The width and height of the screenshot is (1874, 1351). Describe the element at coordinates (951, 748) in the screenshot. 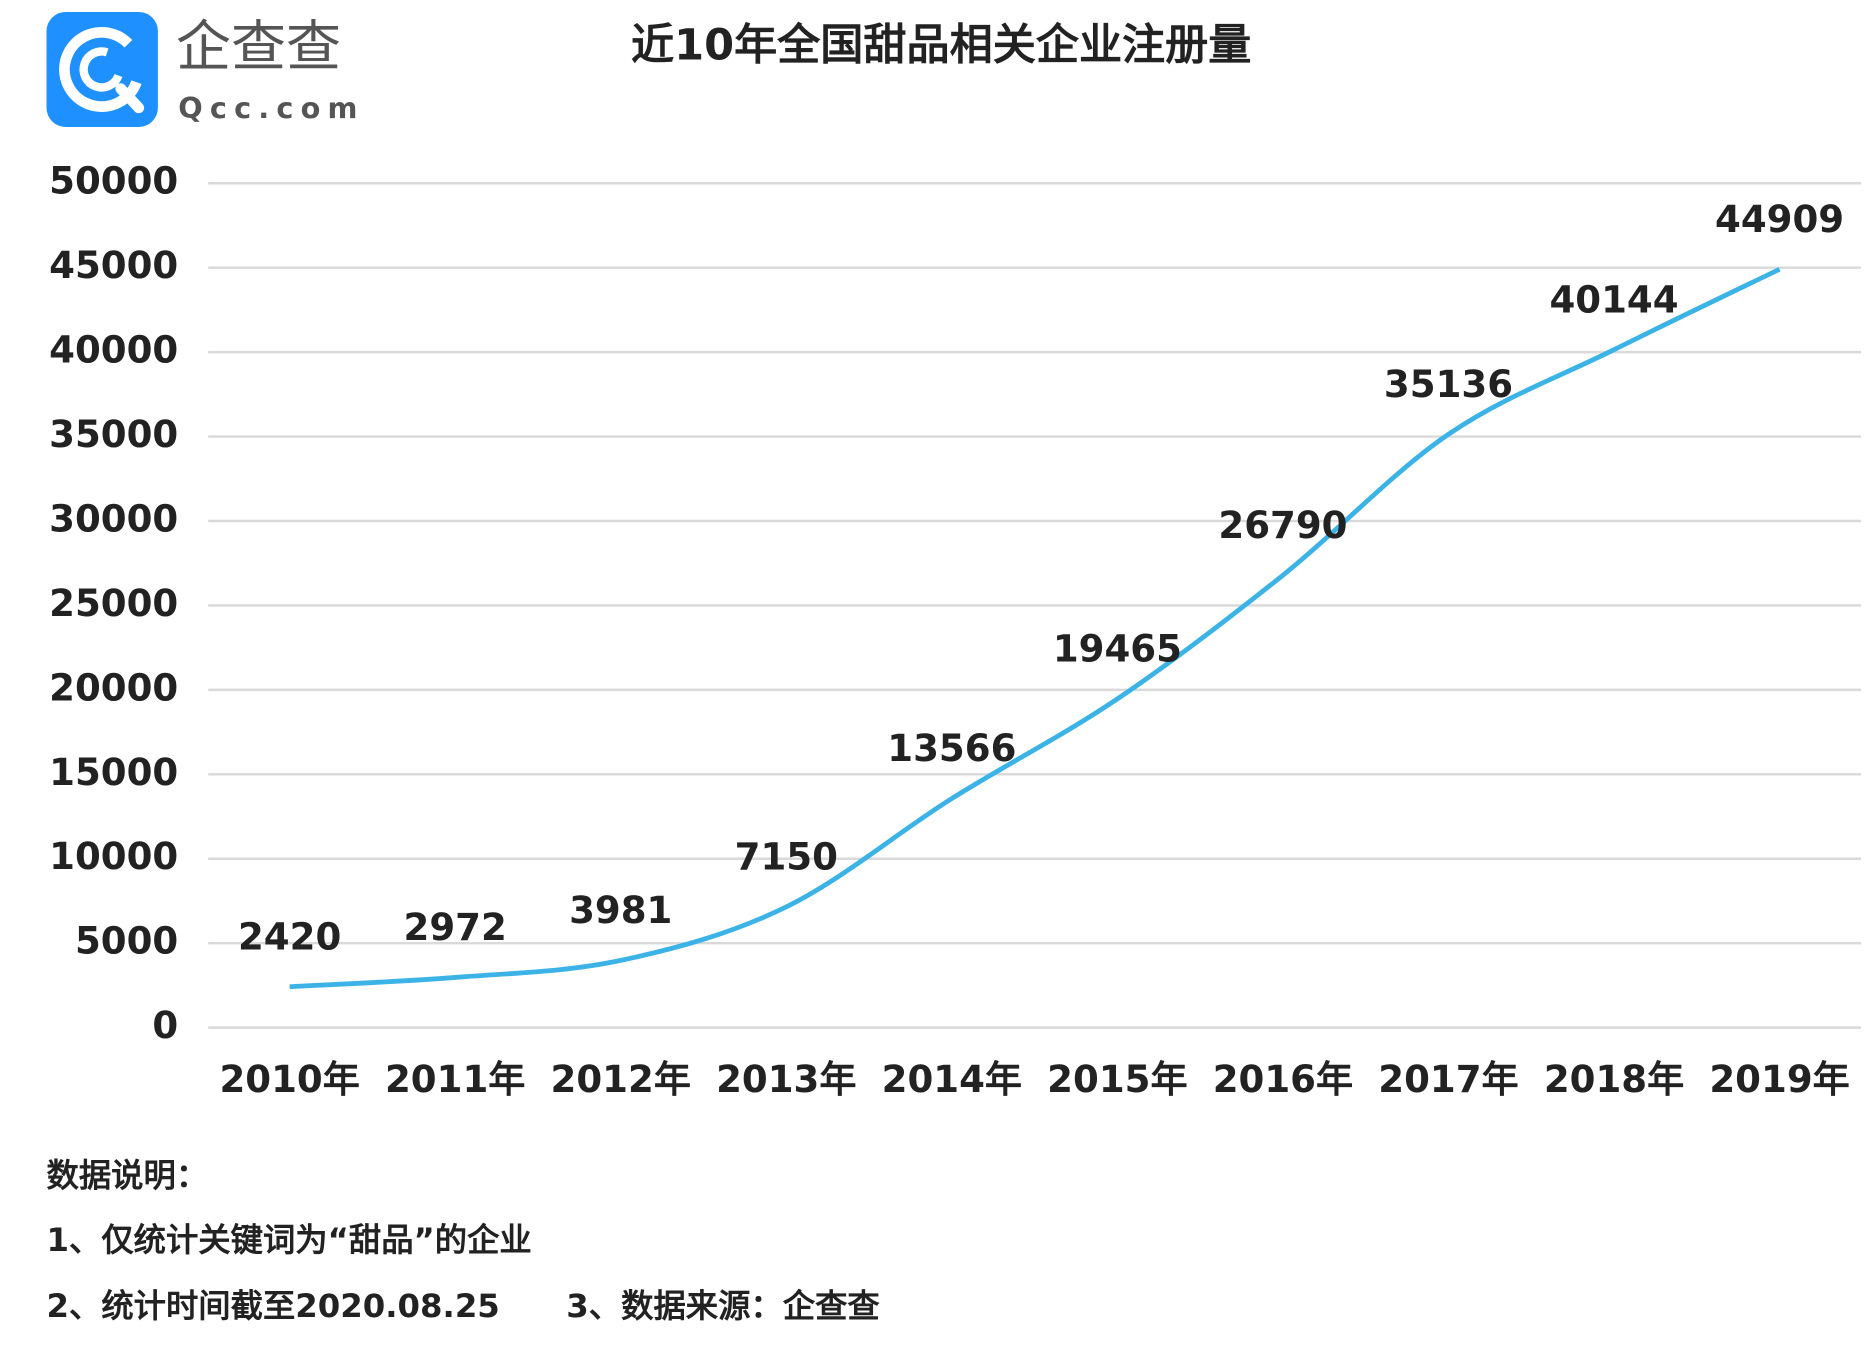

I see `data-label: 13566` at that location.